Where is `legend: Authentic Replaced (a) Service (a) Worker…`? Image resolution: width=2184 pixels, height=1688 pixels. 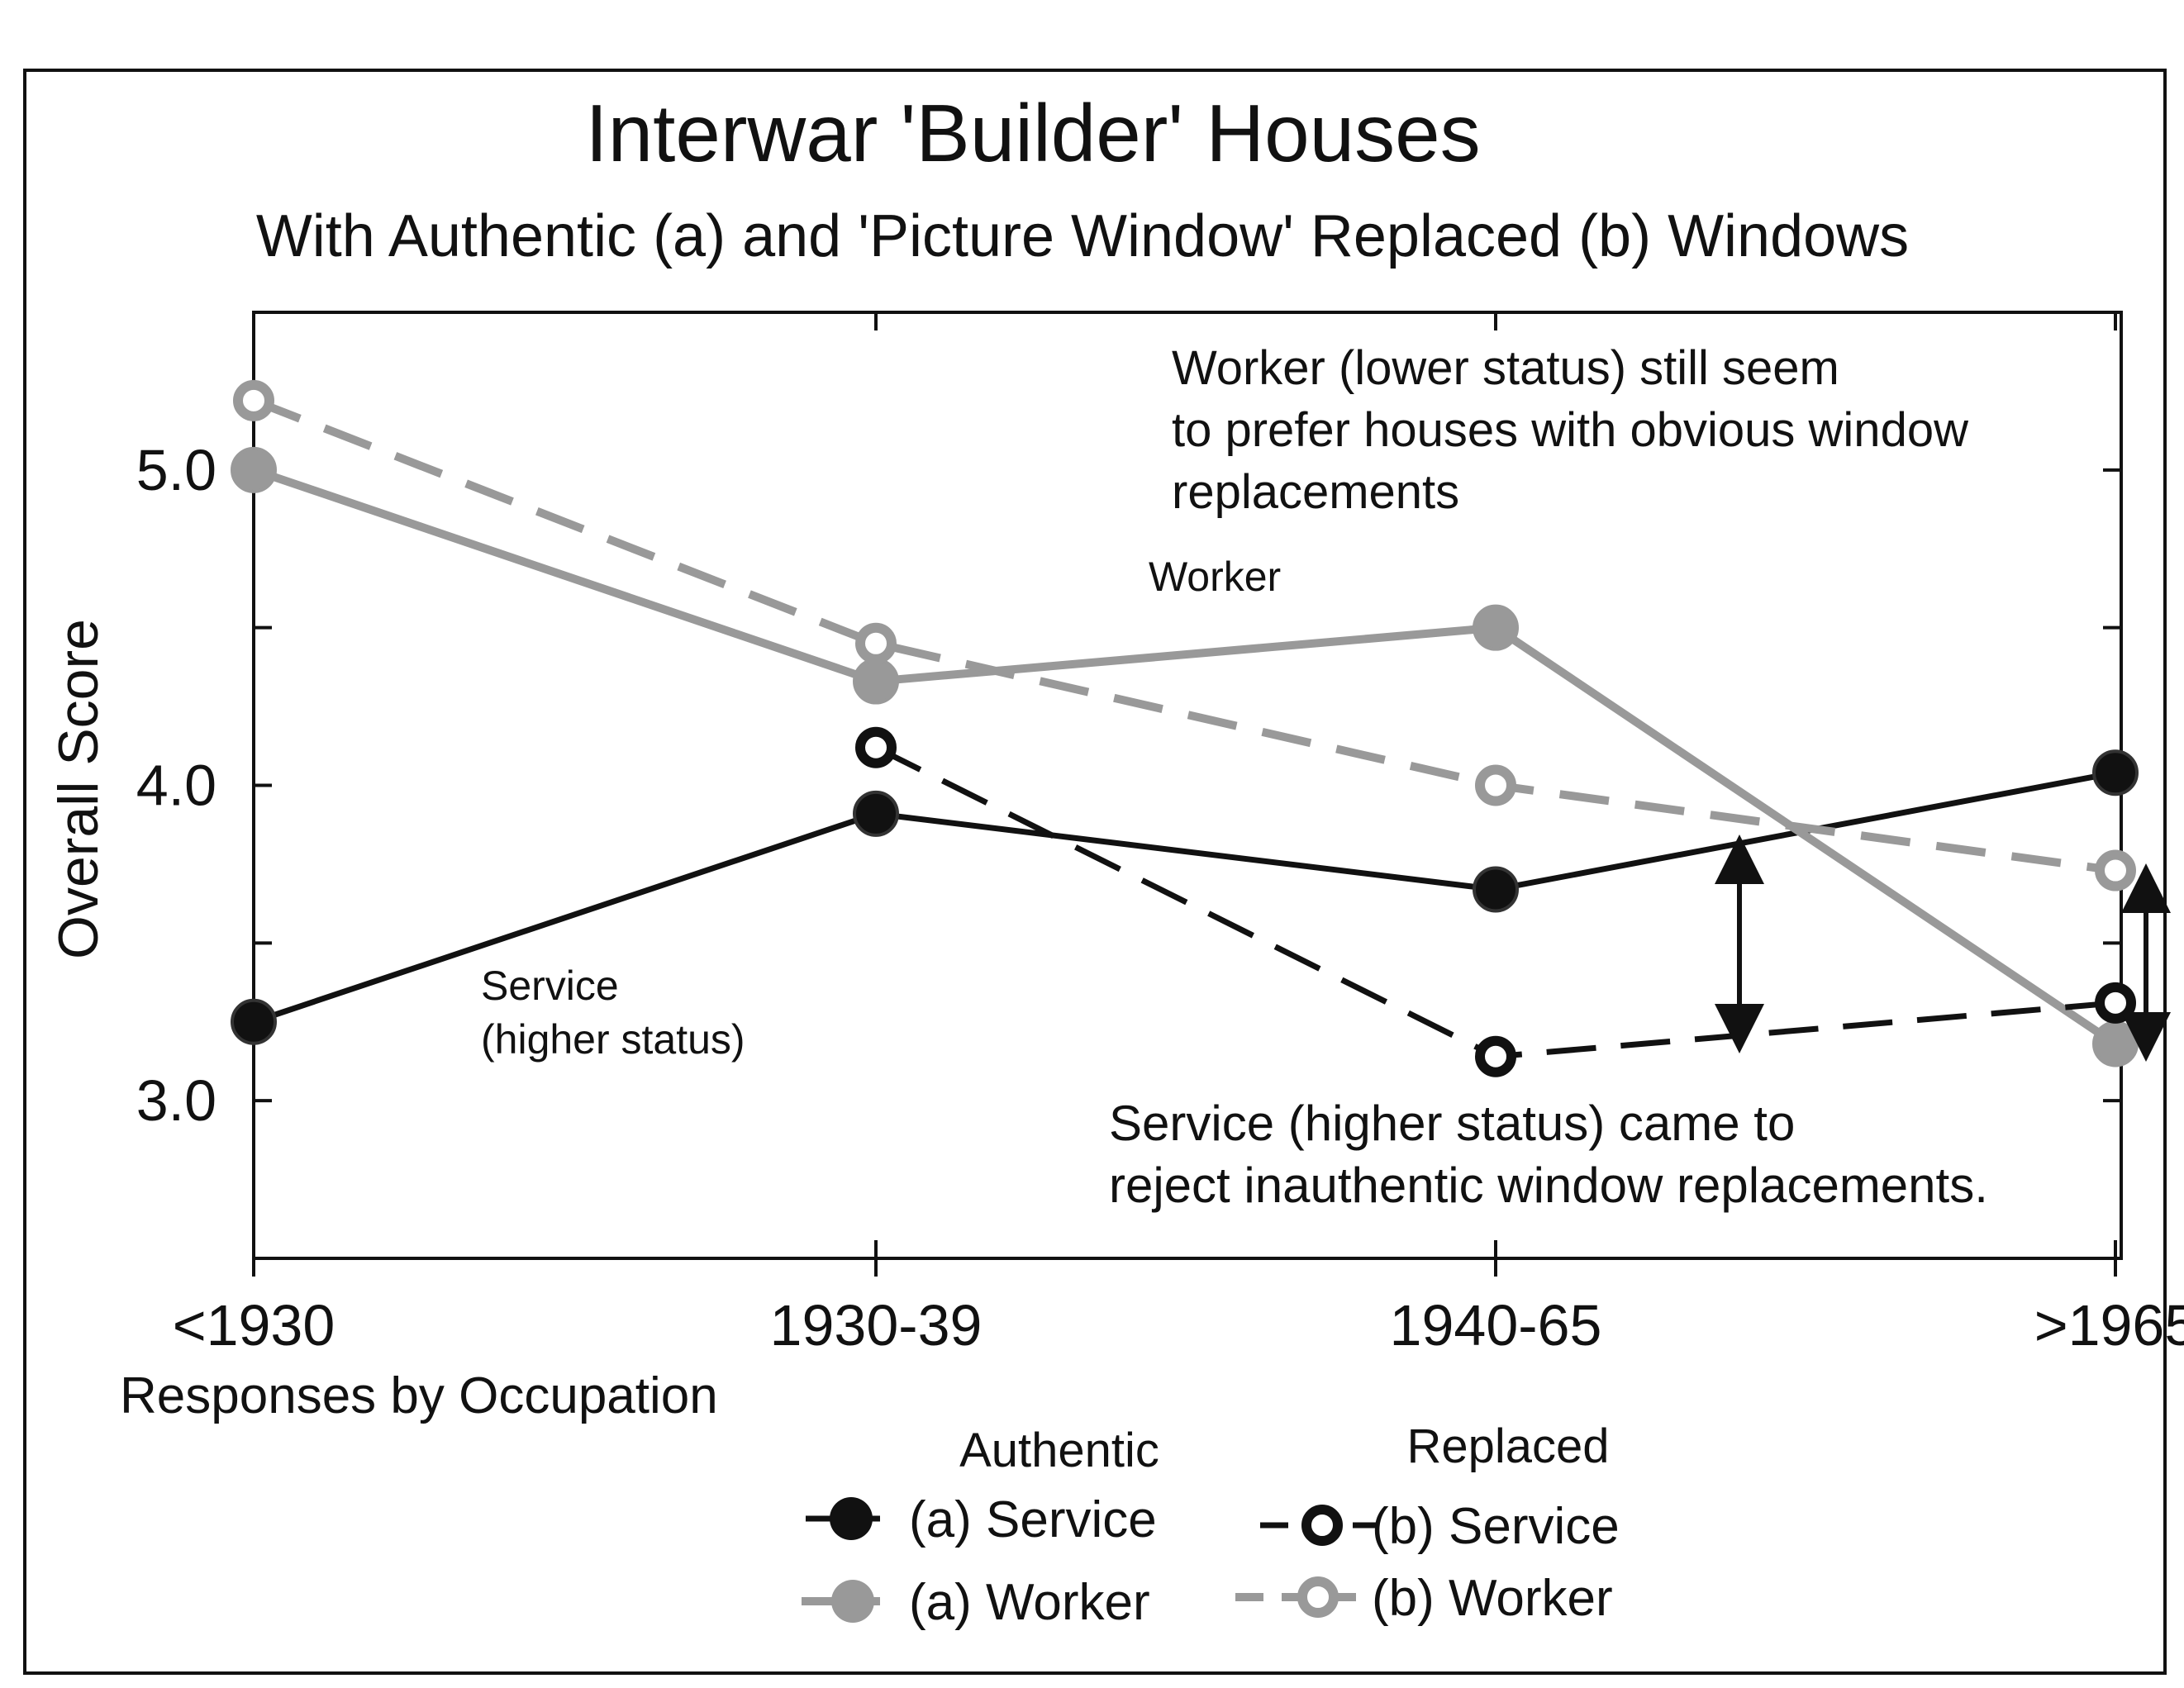 legend: Authentic Replaced (a) Service (a) Worker… is located at coordinates (1211, 1525).